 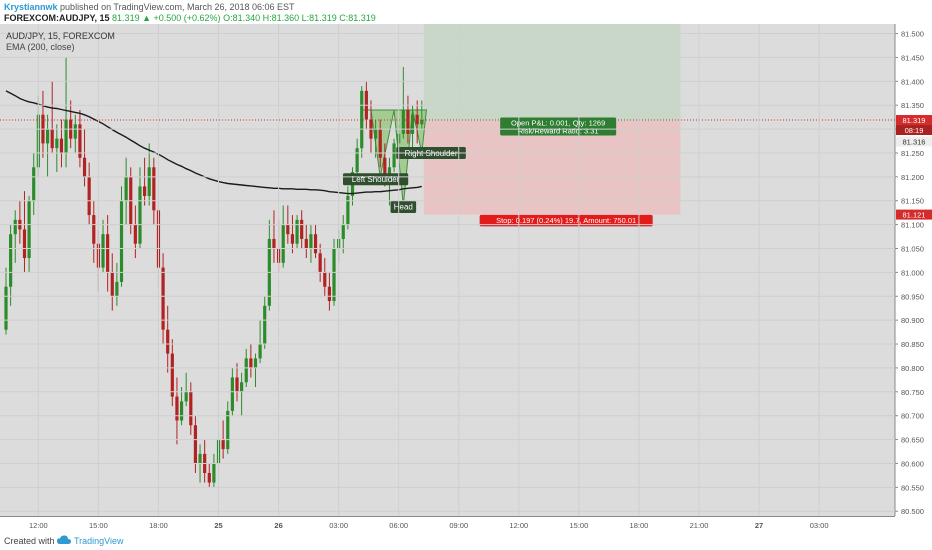 What do you see at coordinates (913, 278) in the screenshot?
I see `axis-background` at bounding box center [913, 278].